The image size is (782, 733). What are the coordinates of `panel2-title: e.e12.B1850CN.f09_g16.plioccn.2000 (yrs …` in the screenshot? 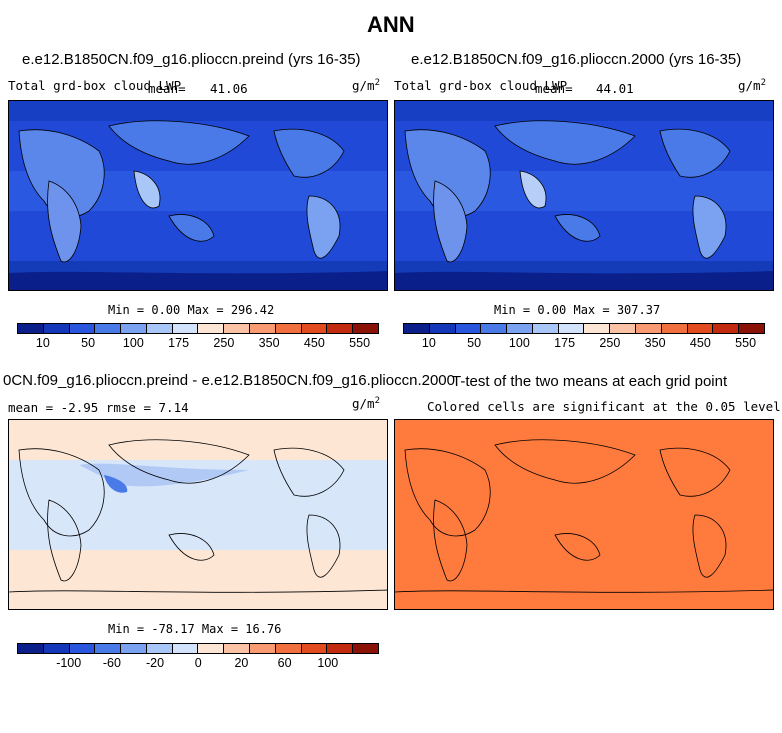 It's located at (576, 59).